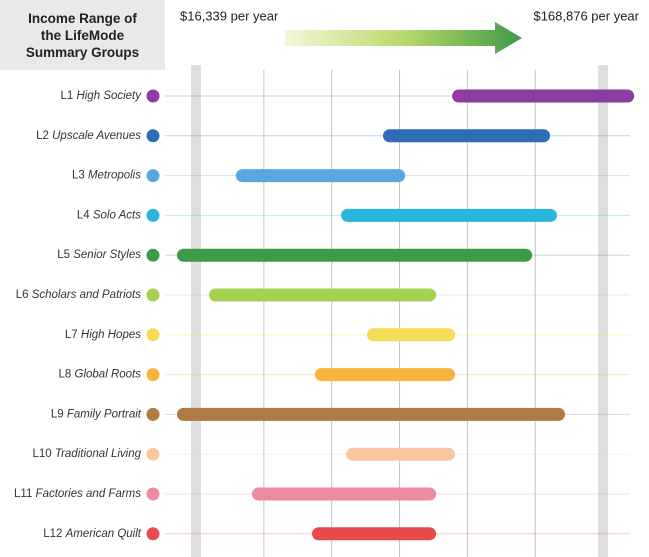 Image resolution: width=649 pixels, height=557 pixels. I want to click on category-label: L10 Traditional Living, so click(87, 454).